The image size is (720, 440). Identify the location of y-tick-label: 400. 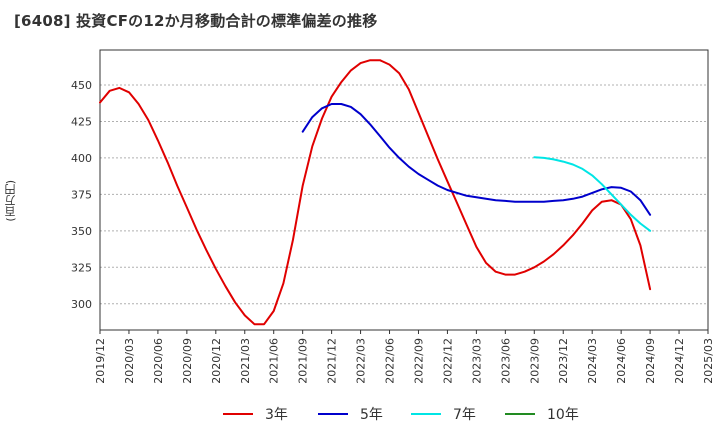
(81, 158).